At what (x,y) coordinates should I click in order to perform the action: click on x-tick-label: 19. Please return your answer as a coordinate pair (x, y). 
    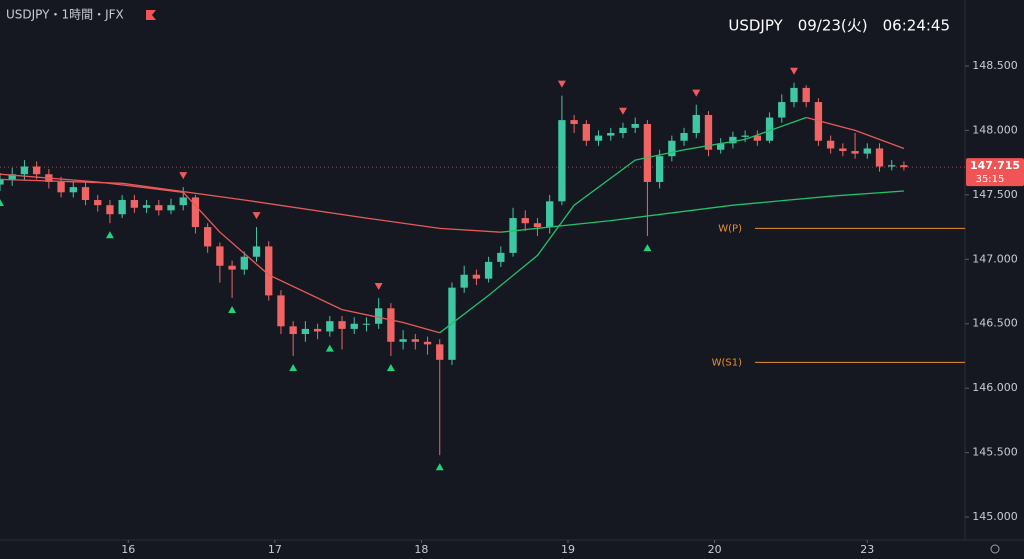
    Looking at the image, I should click on (568, 549).